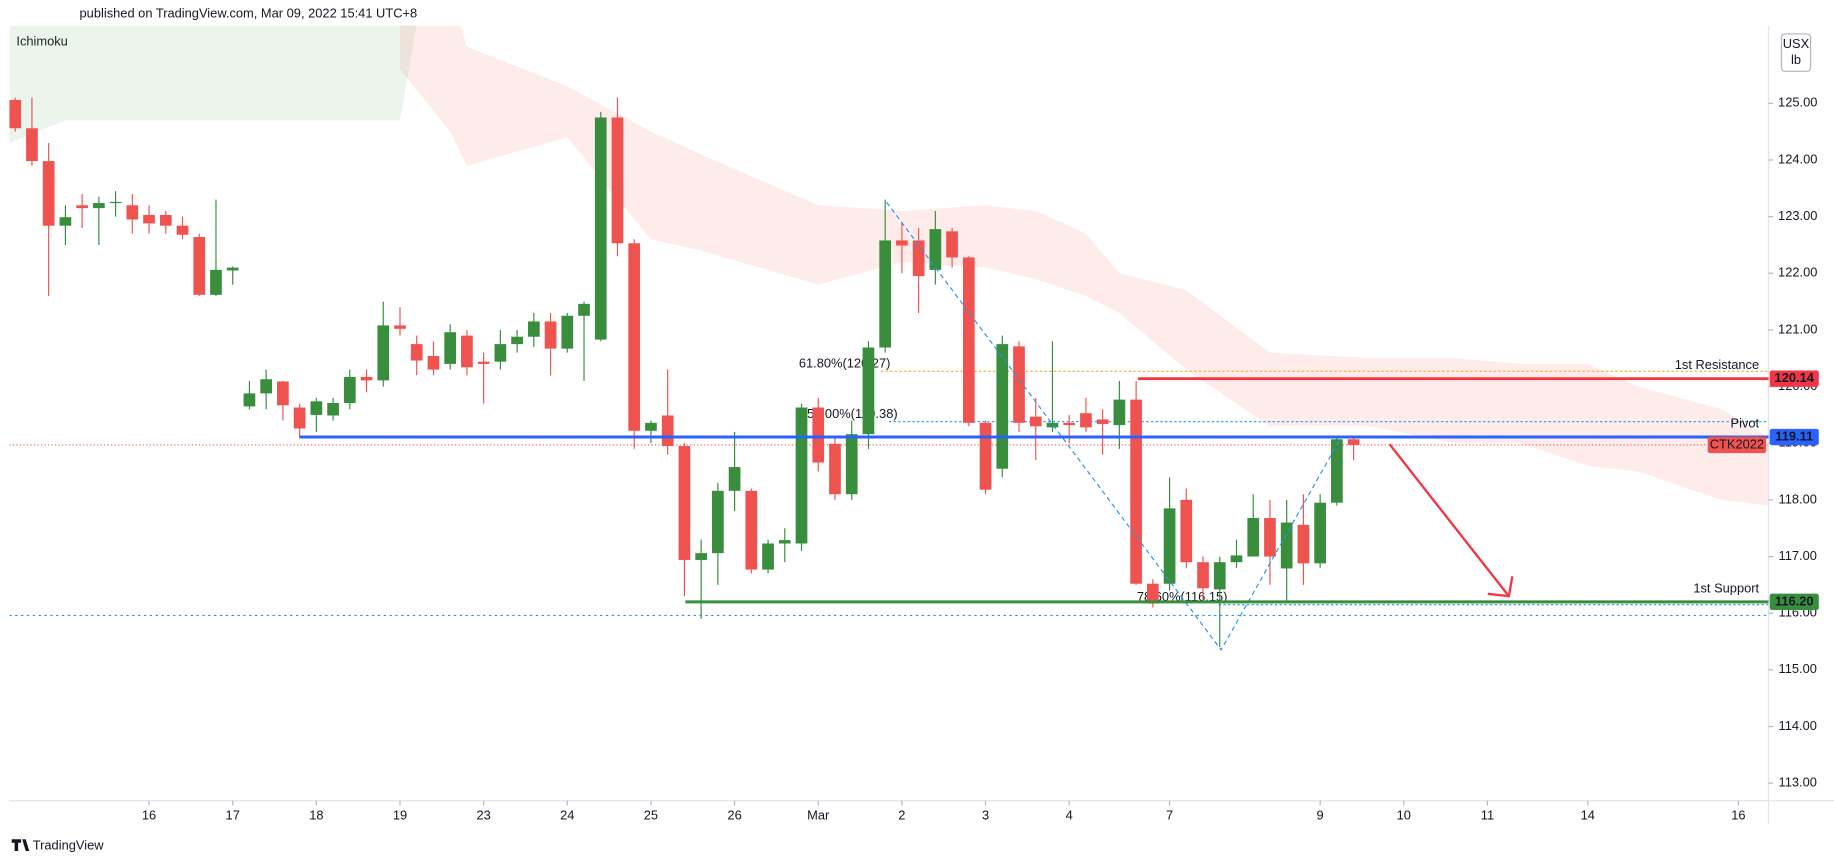 Image resolution: width=1834 pixels, height=865 pixels. What do you see at coordinates (1069, 814) in the screenshot?
I see `x-tick-label: 4` at bounding box center [1069, 814].